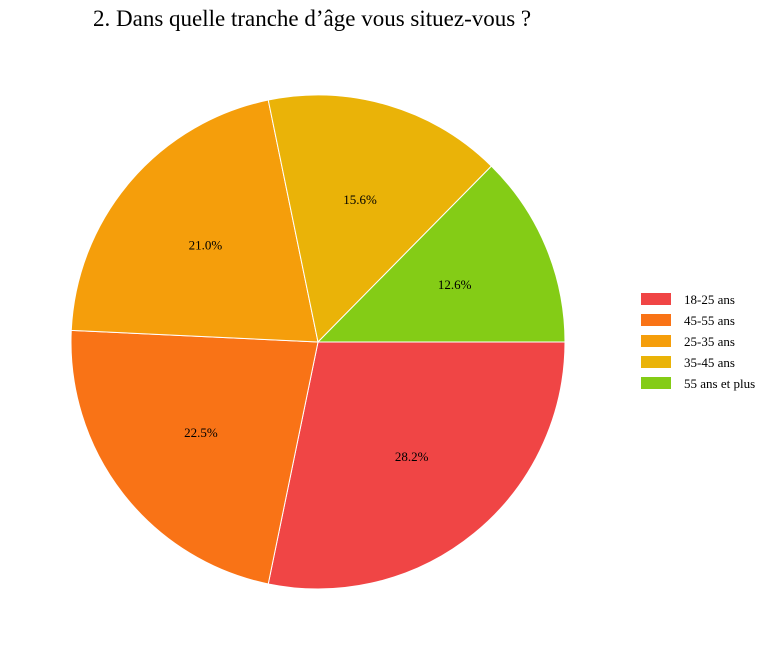 This screenshot has height=661, width=782. I want to click on pie-slice-45-55-ans, so click(194, 457).